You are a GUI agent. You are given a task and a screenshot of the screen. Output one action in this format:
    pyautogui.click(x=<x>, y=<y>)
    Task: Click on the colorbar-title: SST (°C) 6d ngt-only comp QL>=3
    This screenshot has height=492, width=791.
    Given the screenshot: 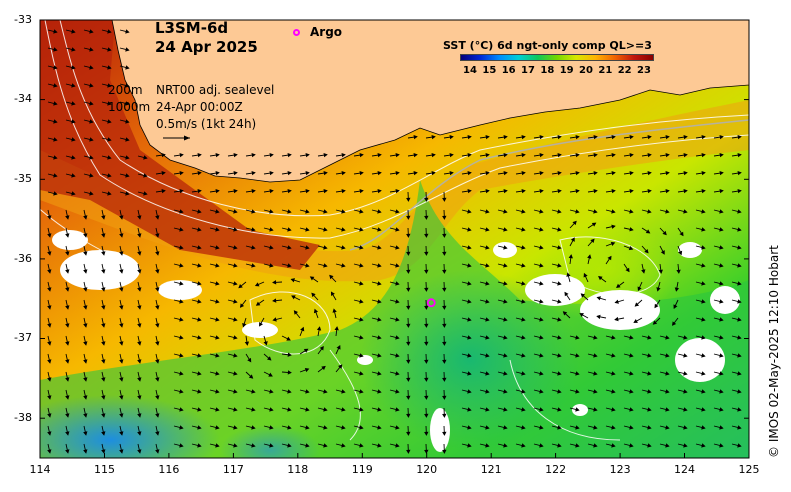 What is the action you would take?
    pyautogui.click(x=547, y=45)
    